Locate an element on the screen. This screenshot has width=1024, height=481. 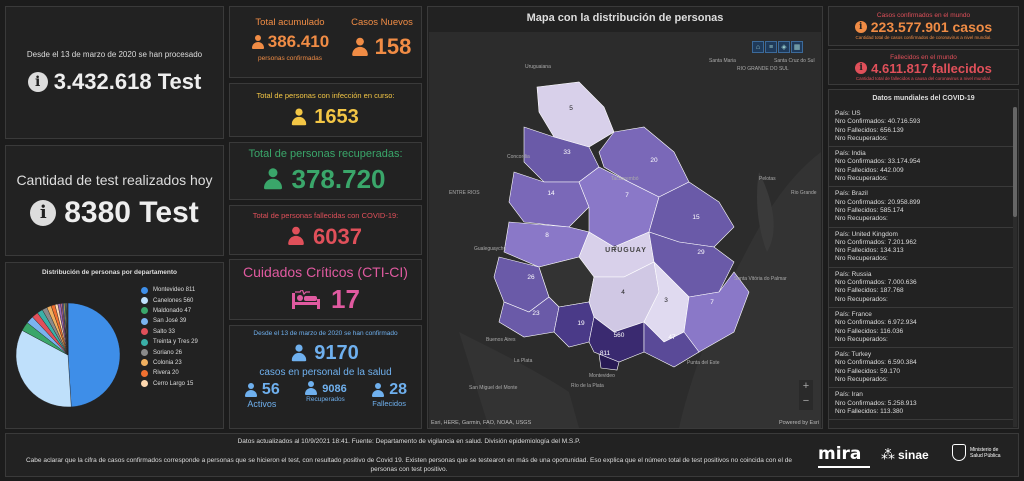
legend-item: Rivera 20 is located at coordinates (182, 373).